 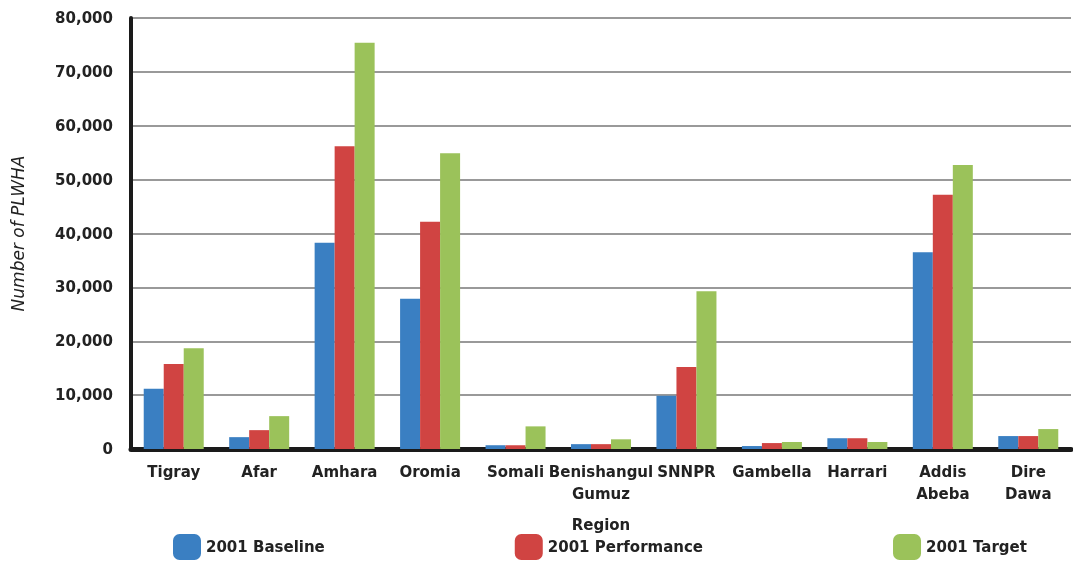 What do you see at coordinates (1028, 483) in the screenshot?
I see `x-tick-label: Dire Dawa` at bounding box center [1028, 483].